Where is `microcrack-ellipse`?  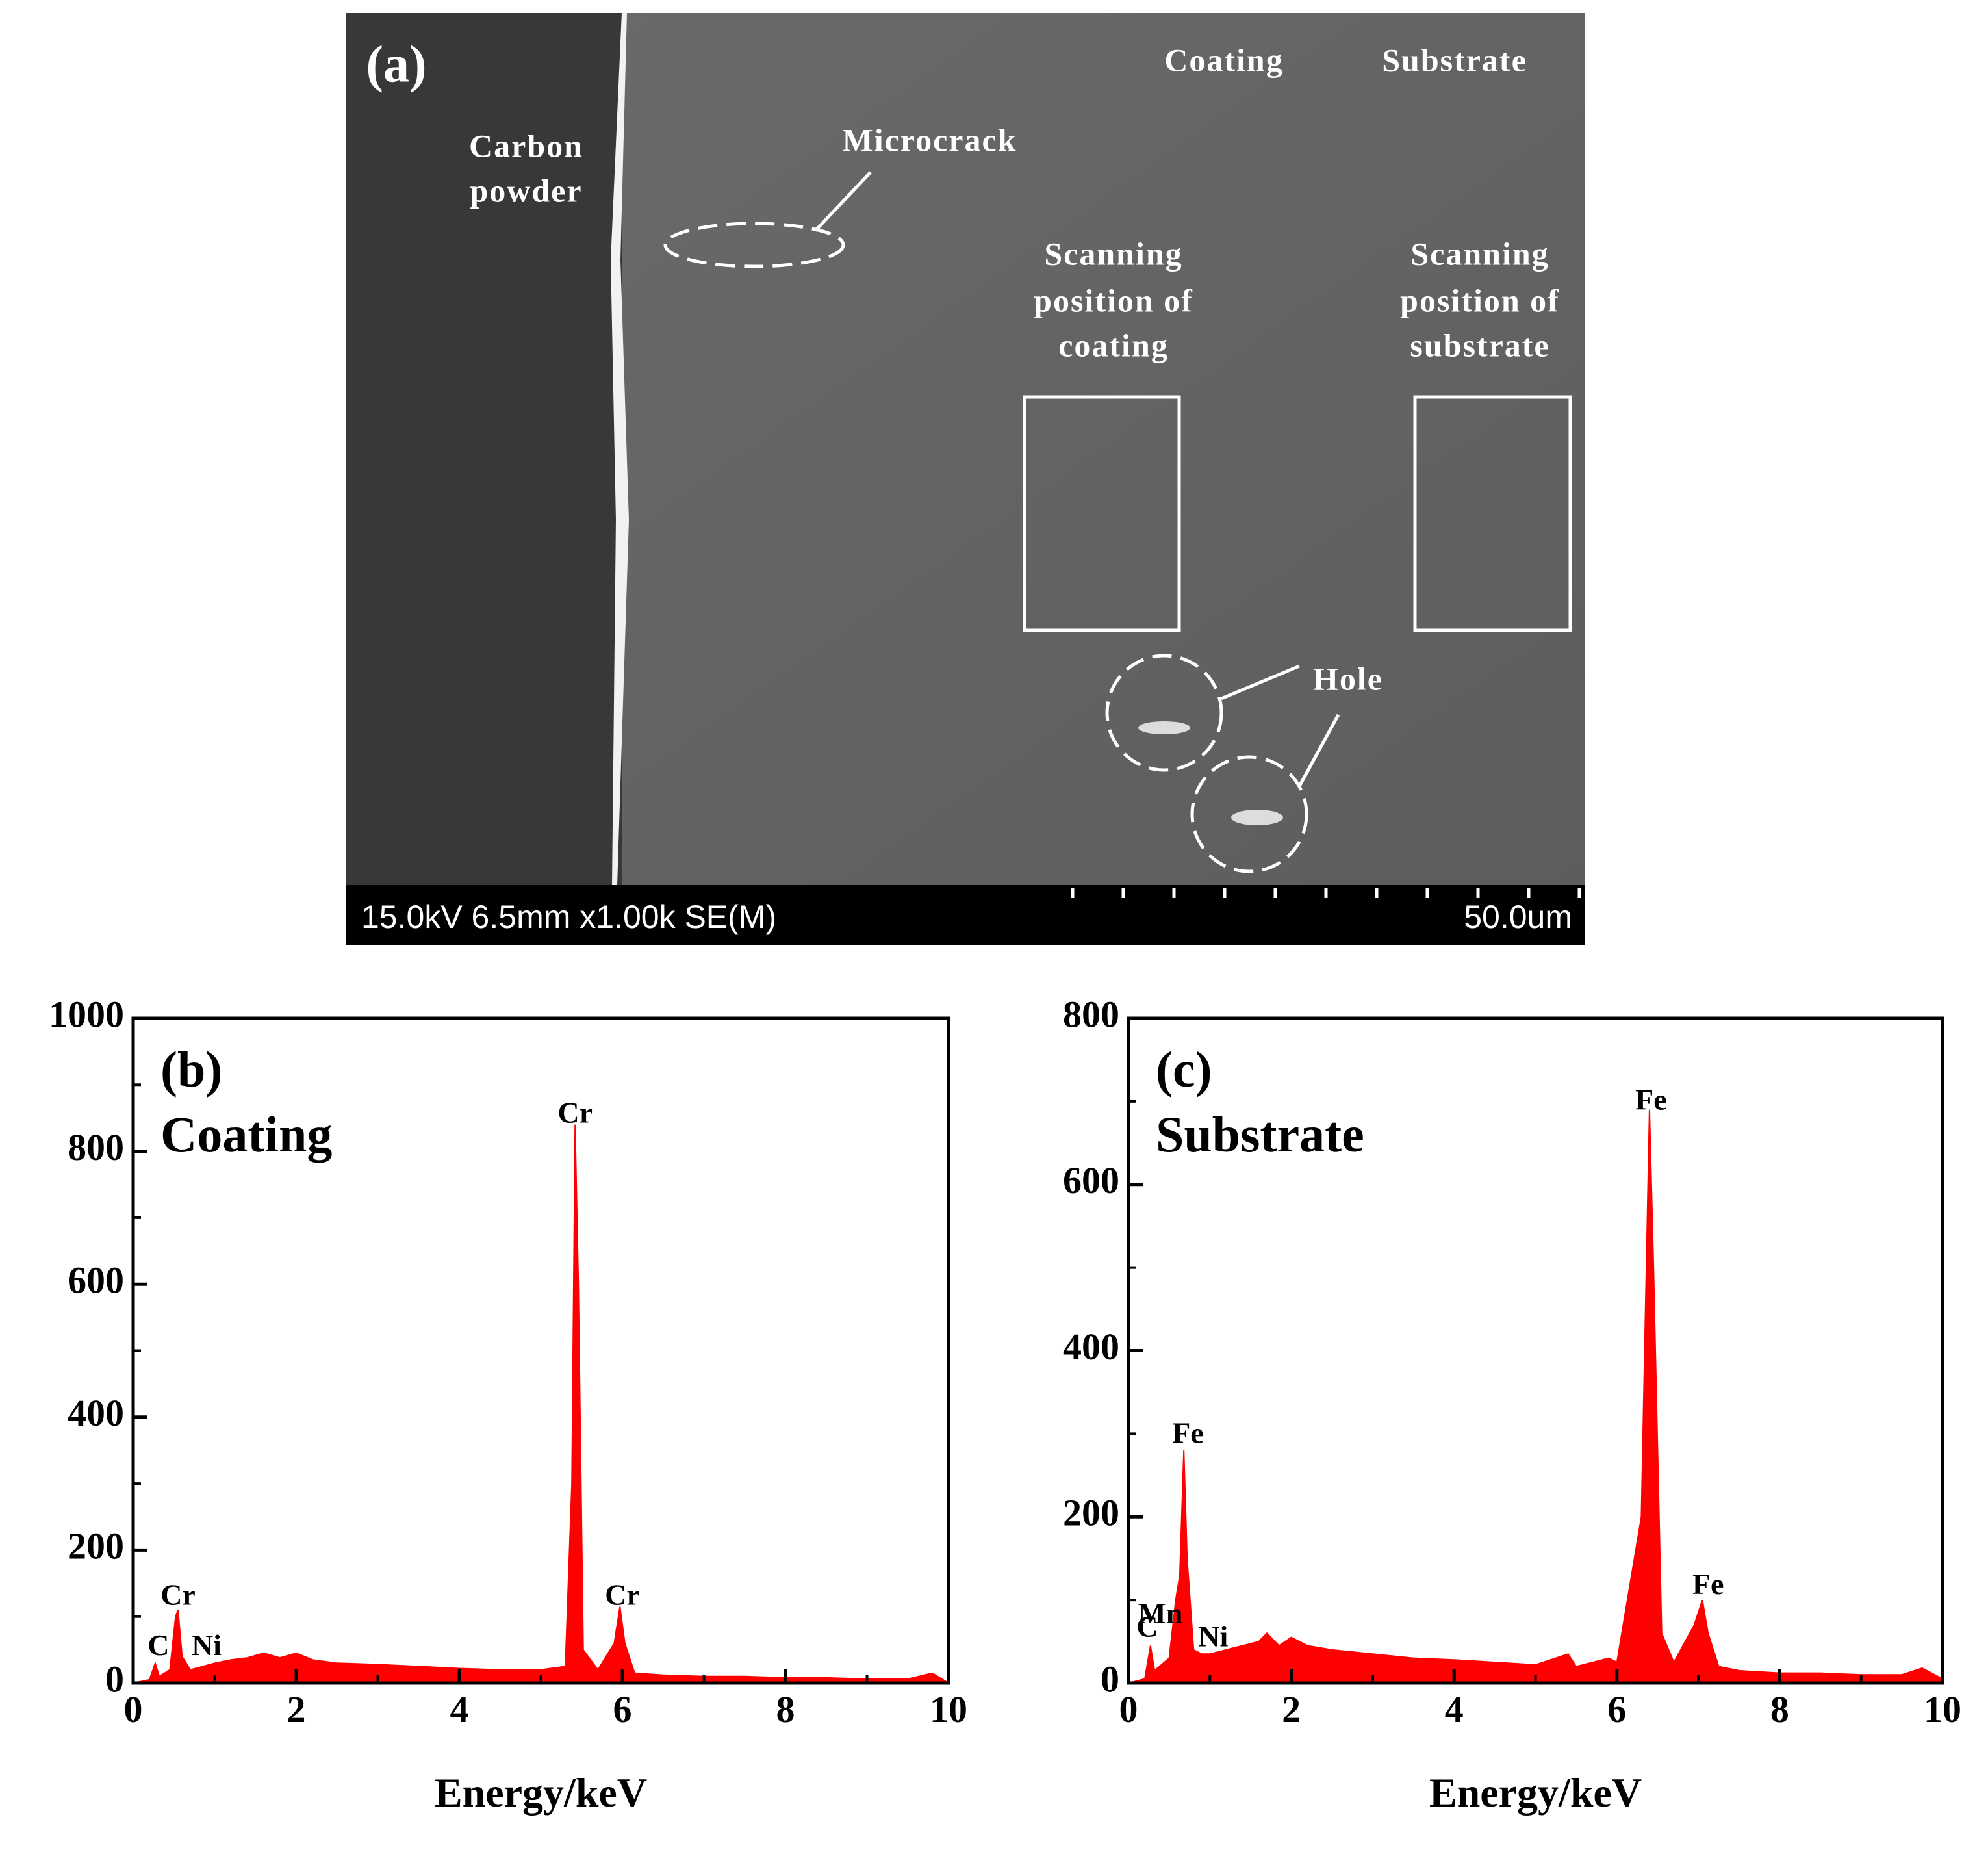 microcrack-ellipse is located at coordinates (754, 245).